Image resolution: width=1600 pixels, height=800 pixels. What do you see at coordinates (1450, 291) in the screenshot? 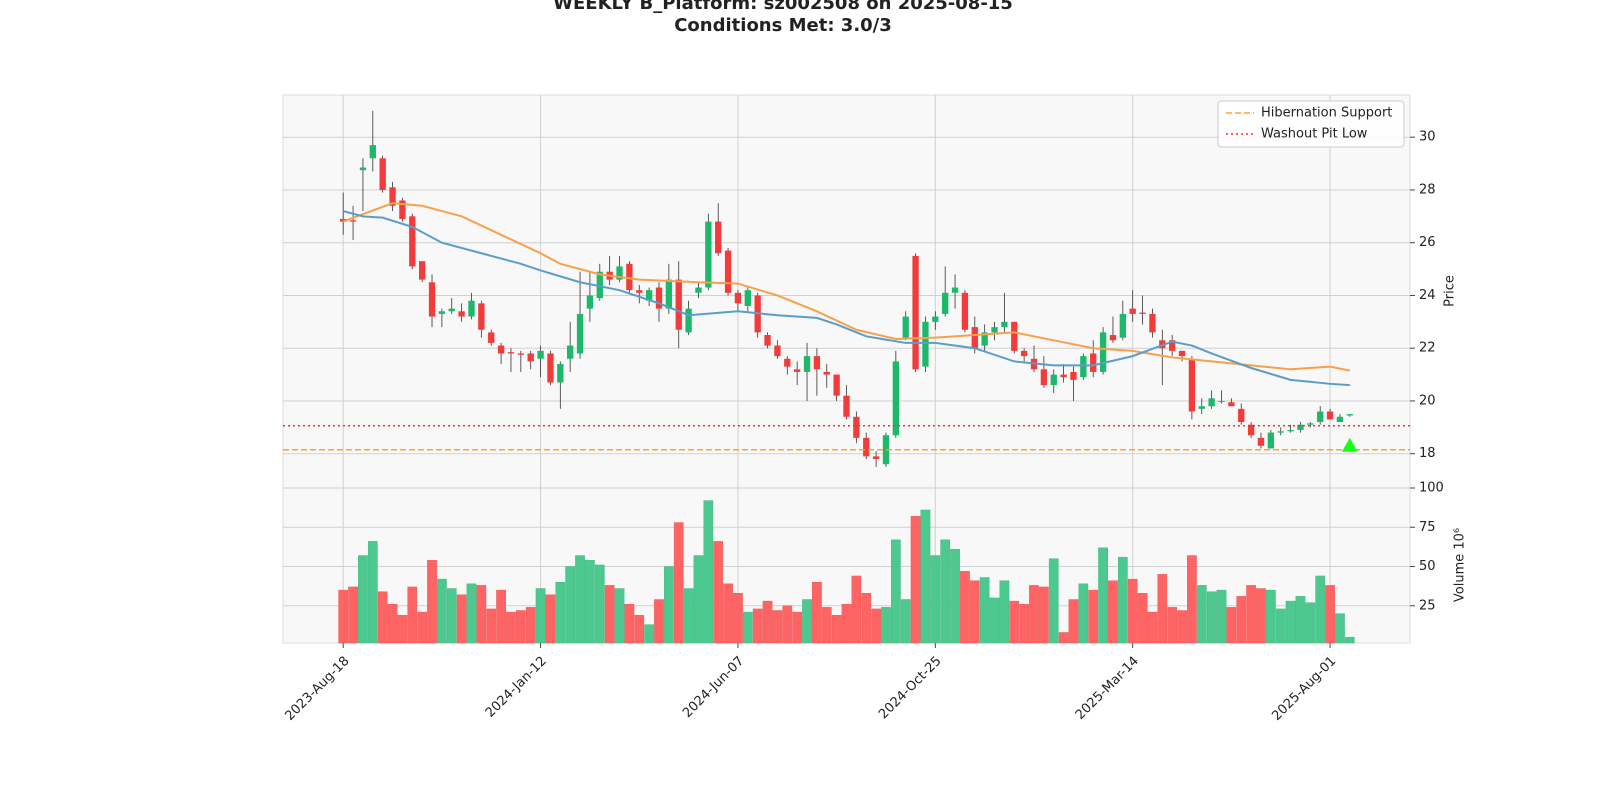
I see `y-axis-label: Price` at bounding box center [1450, 291].